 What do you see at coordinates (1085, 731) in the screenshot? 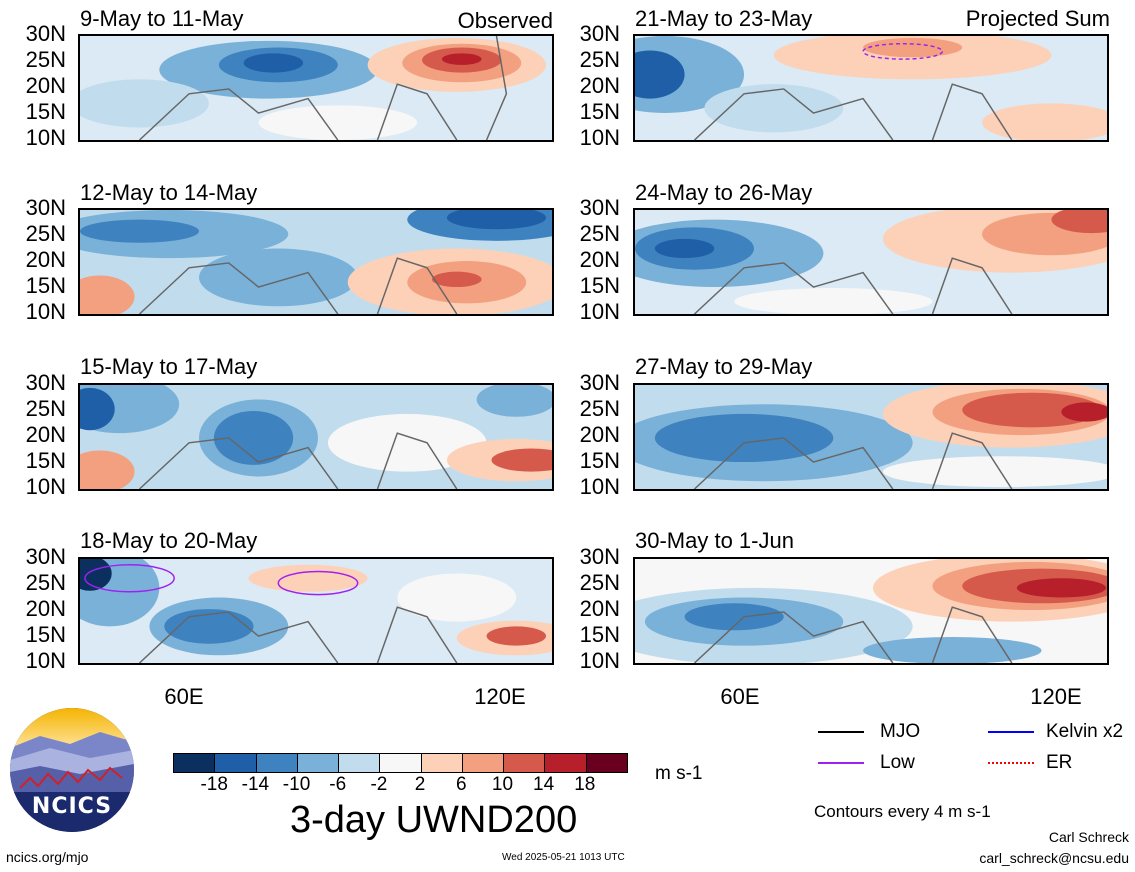
I see `legend-label: Kelvin x2` at bounding box center [1085, 731].